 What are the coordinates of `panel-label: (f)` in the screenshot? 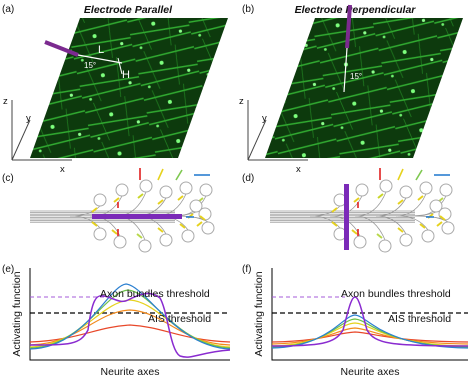 It's located at (246, 269).